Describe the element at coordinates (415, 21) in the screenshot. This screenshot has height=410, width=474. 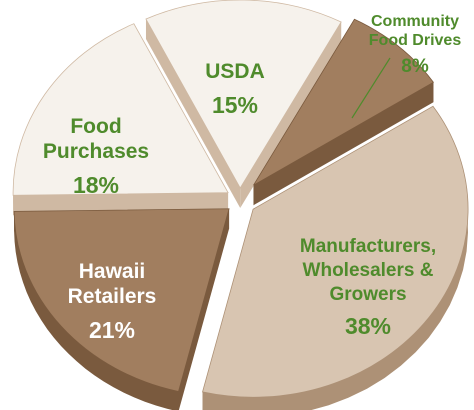
I see `slice-label-line: Community` at that location.